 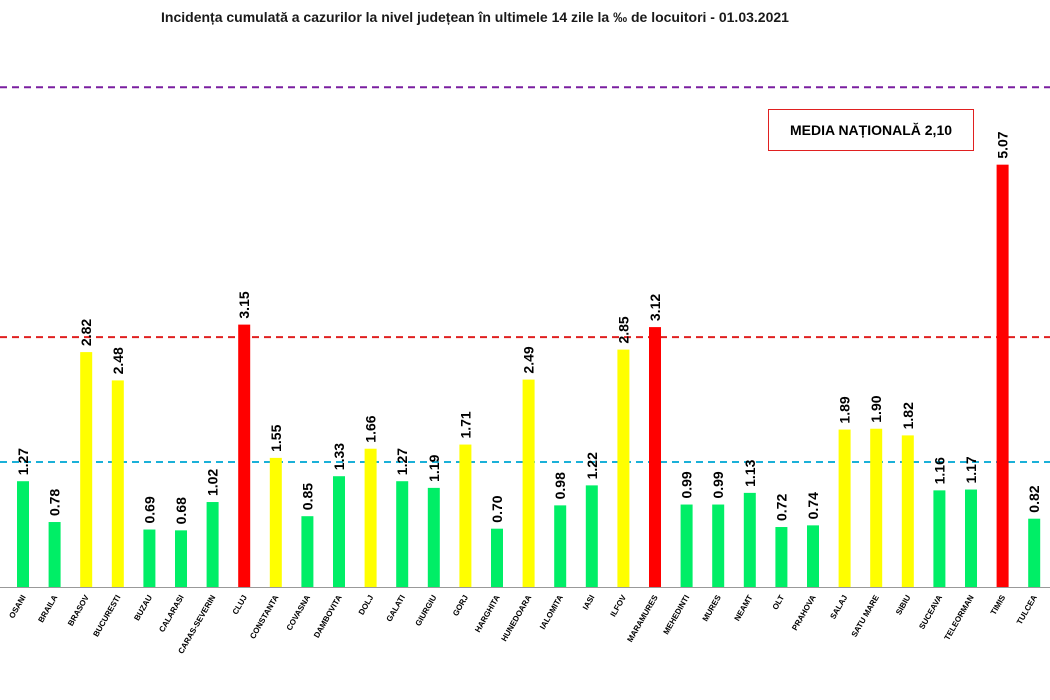 I want to click on category-label-timis: TIMIS, so click(x=998, y=605).